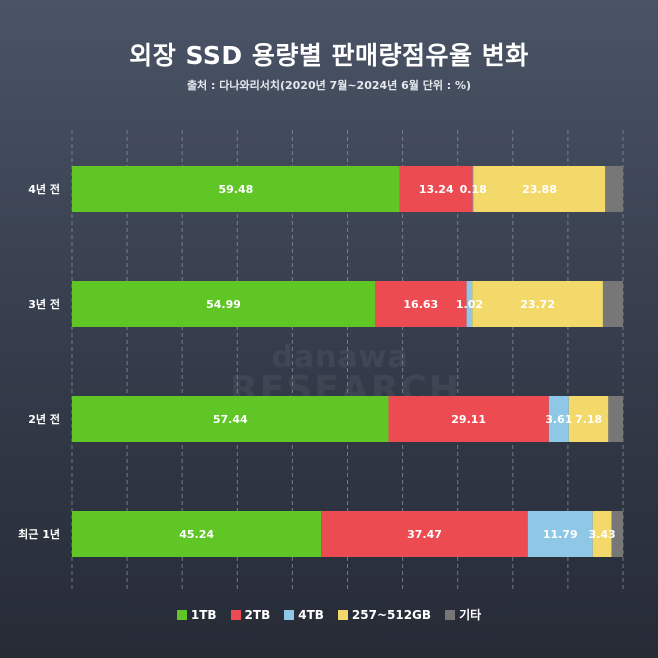 The image size is (658, 658). I want to click on bar-257-512gb-last-1-year, so click(602, 534).